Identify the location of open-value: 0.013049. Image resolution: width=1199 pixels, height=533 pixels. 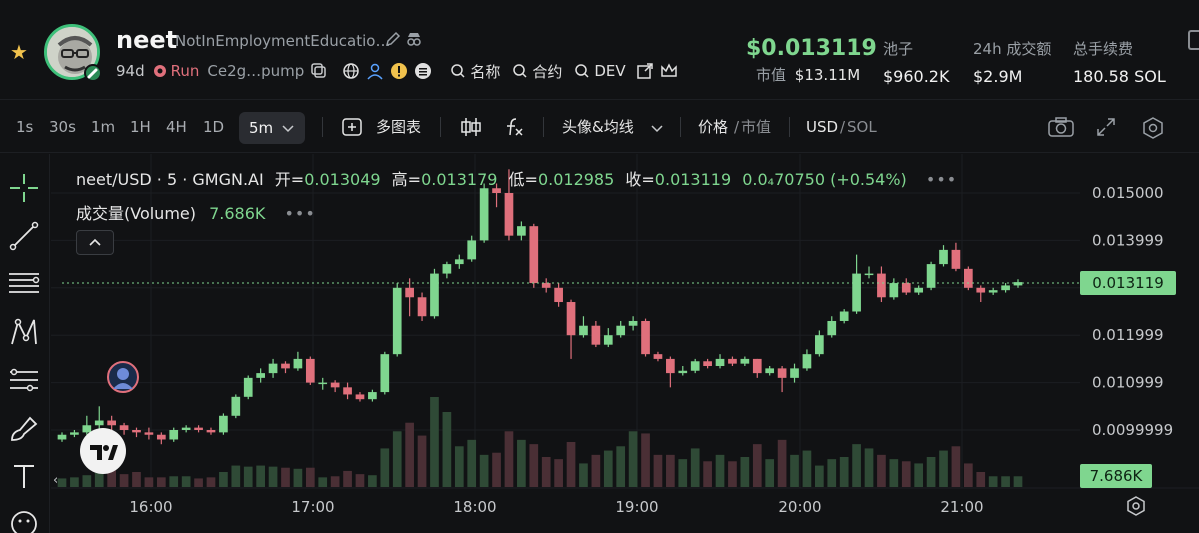
(342, 179).